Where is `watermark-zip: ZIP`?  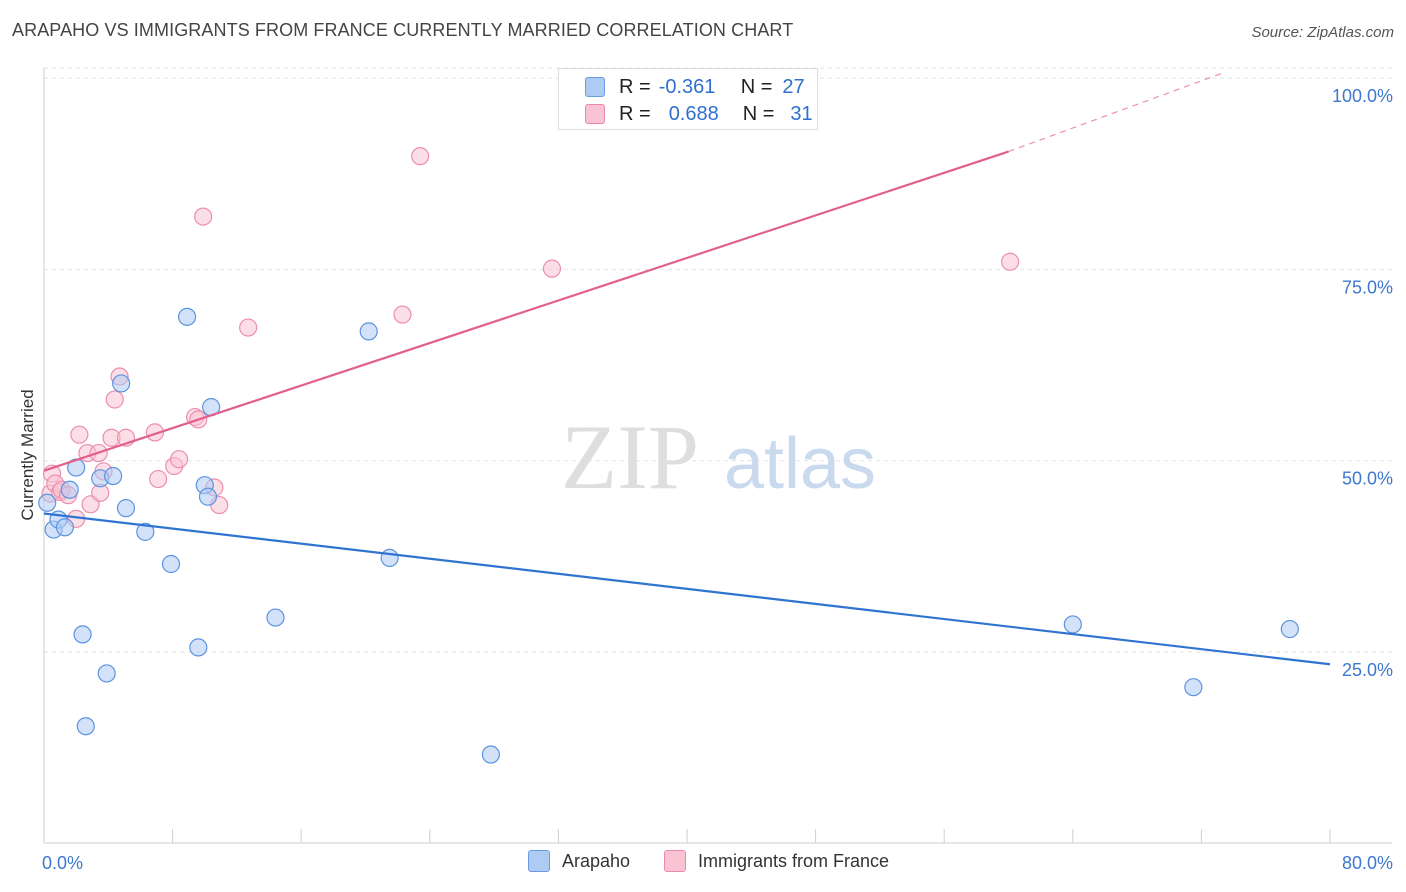
watermark-zip: ZIP is located at coordinates (630, 457).